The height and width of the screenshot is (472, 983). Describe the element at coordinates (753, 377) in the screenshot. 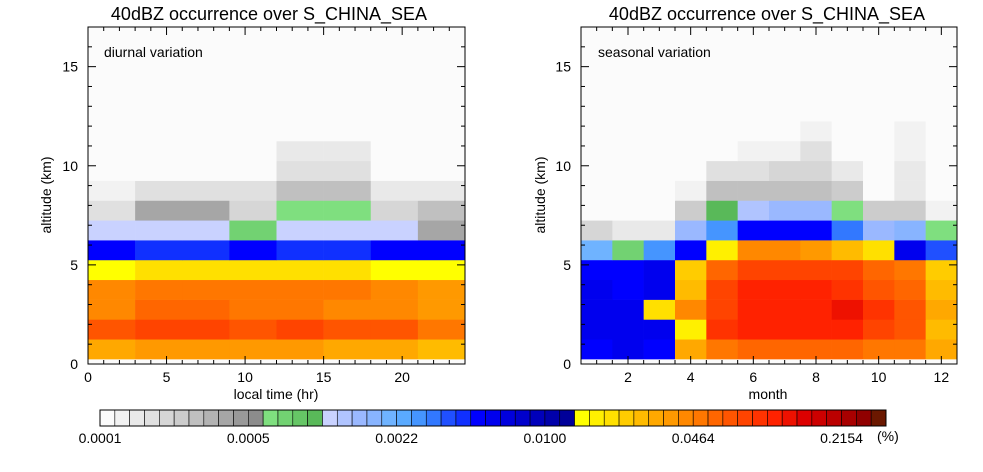

I see `seasonal-x-tick-label: 6` at that location.